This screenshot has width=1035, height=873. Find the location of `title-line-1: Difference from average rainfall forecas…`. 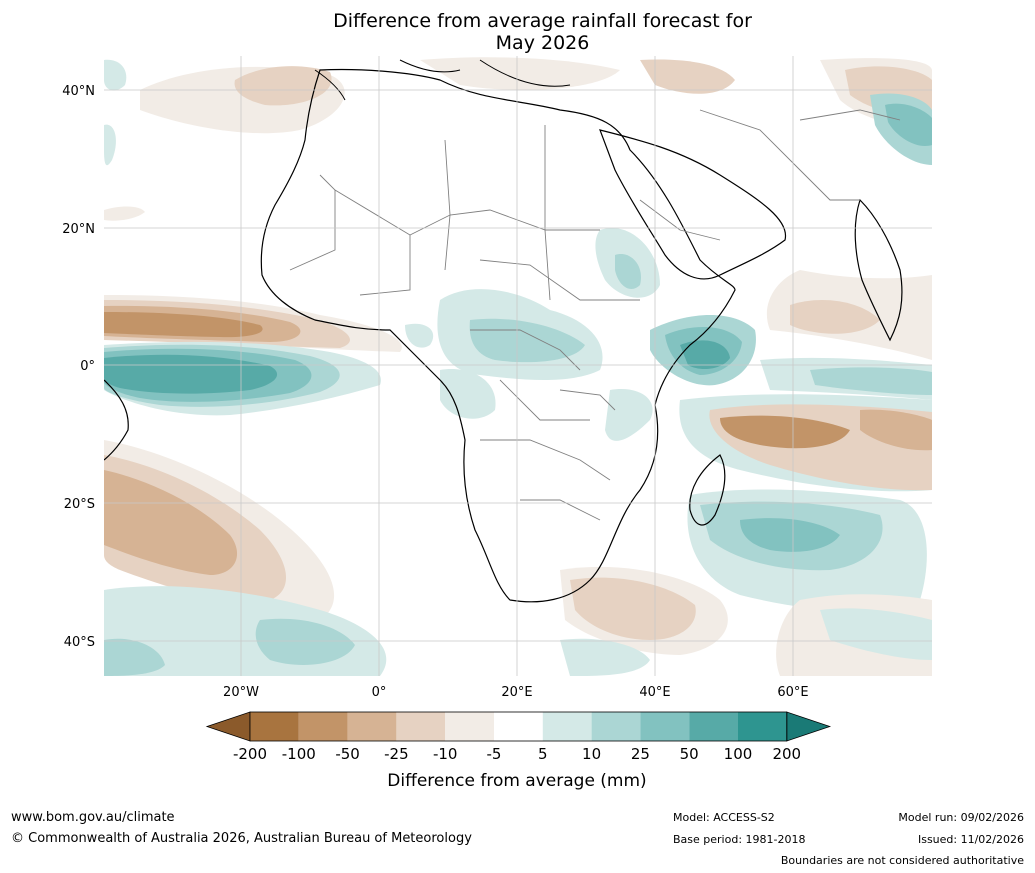

title-line-1: Difference from average rainfall forecas… is located at coordinates (542, 21).